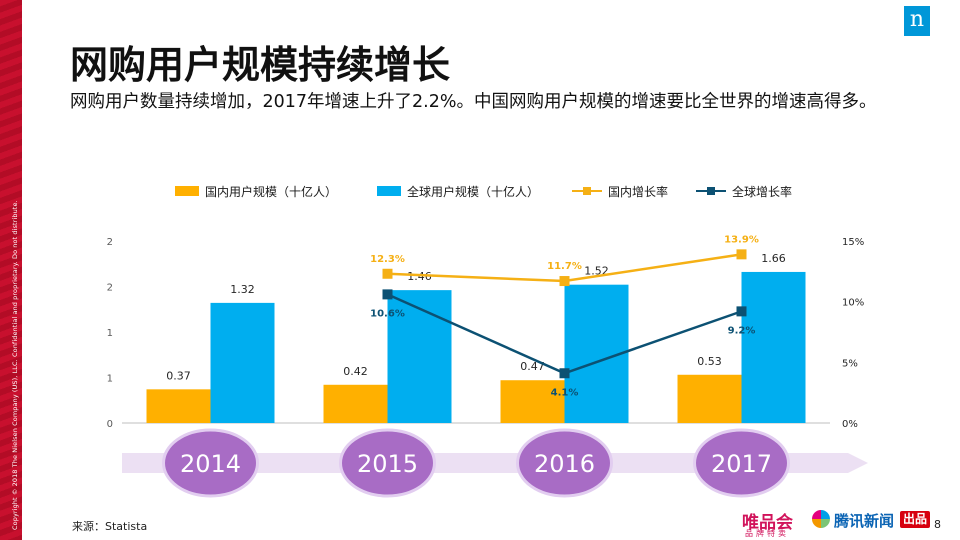  I want to click on y-right-tick-label: 5%, so click(850, 363).